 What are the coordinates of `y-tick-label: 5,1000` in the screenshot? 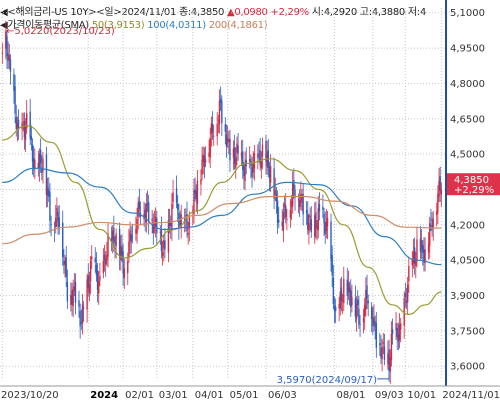 It's located at (467, 13).